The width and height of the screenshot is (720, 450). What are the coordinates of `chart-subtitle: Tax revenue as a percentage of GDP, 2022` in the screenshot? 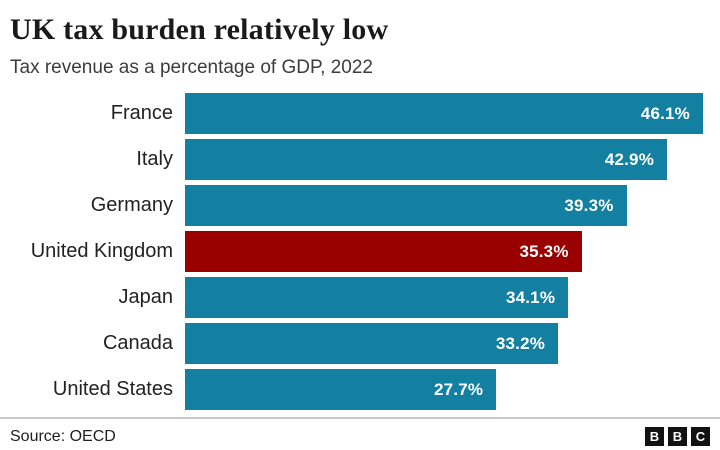 It's located at (192, 67).